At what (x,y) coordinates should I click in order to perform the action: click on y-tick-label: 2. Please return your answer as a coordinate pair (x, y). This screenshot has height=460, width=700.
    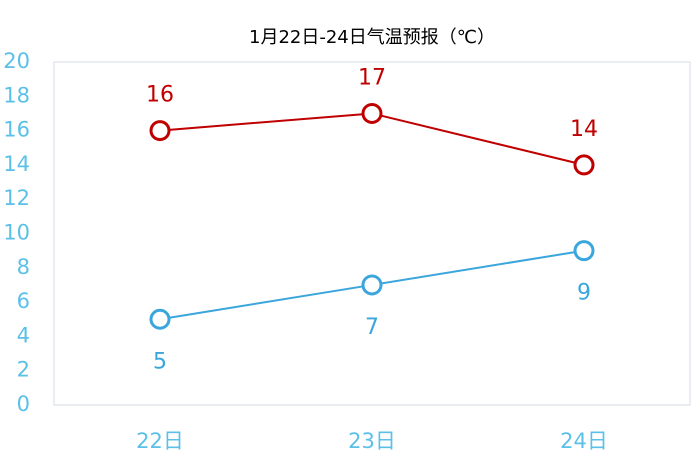
    Looking at the image, I should click on (23, 370).